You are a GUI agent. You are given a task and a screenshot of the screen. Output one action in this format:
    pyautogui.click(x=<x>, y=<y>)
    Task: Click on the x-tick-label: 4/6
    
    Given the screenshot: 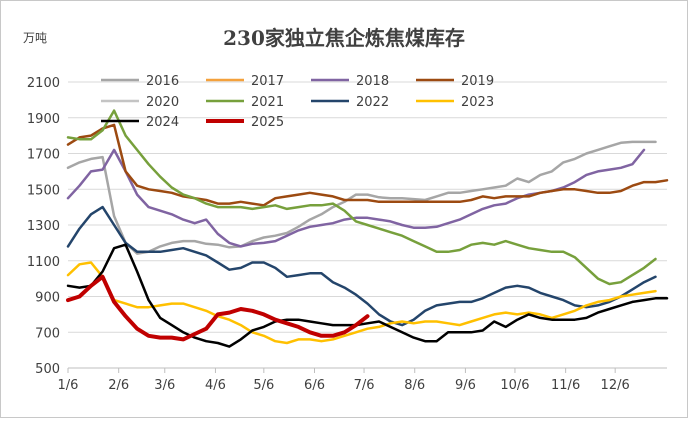 What is the action you would take?
    pyautogui.click(x=215, y=385)
    